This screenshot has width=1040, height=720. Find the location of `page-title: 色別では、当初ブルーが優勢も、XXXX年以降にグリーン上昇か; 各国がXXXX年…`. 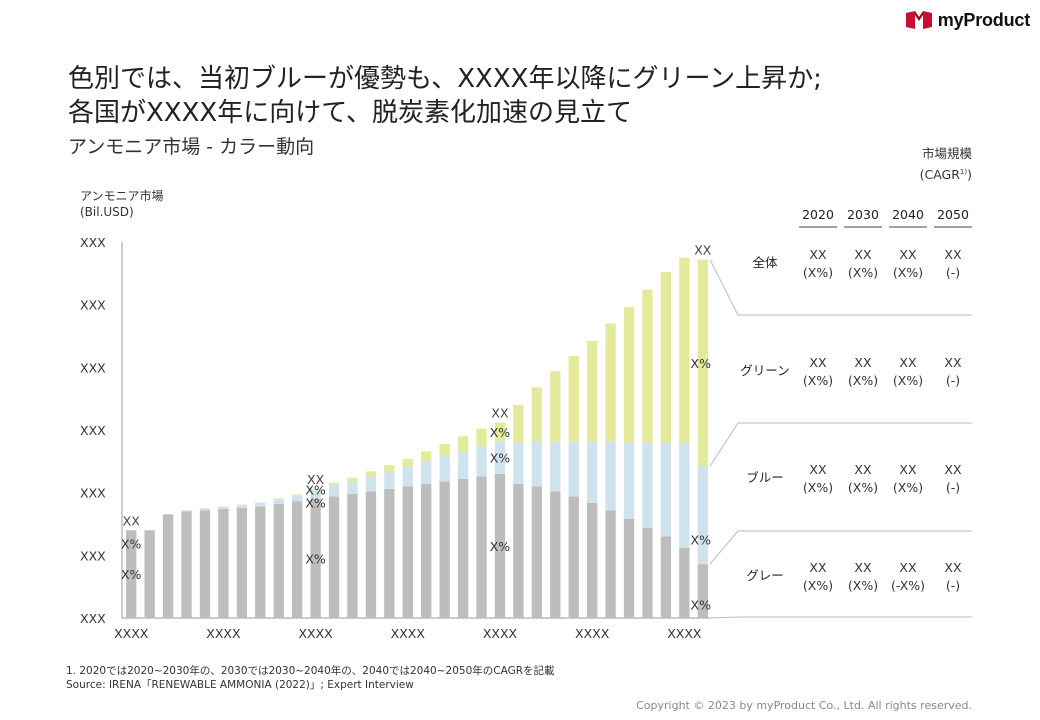

page-title: 色別では、当初ブルーが優勢も、XXXX年以降にグリーン上昇か; 各国がXXXX年… is located at coordinates (445, 96).